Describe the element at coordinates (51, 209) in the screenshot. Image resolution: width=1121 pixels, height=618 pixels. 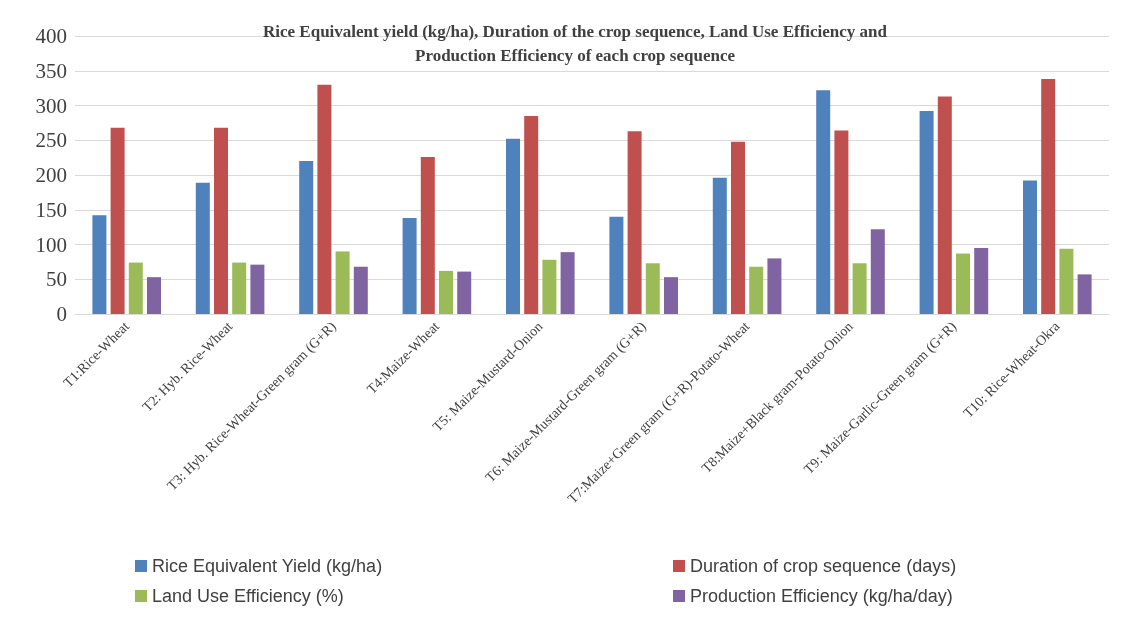
I see `y-tick-label: 150` at that location.